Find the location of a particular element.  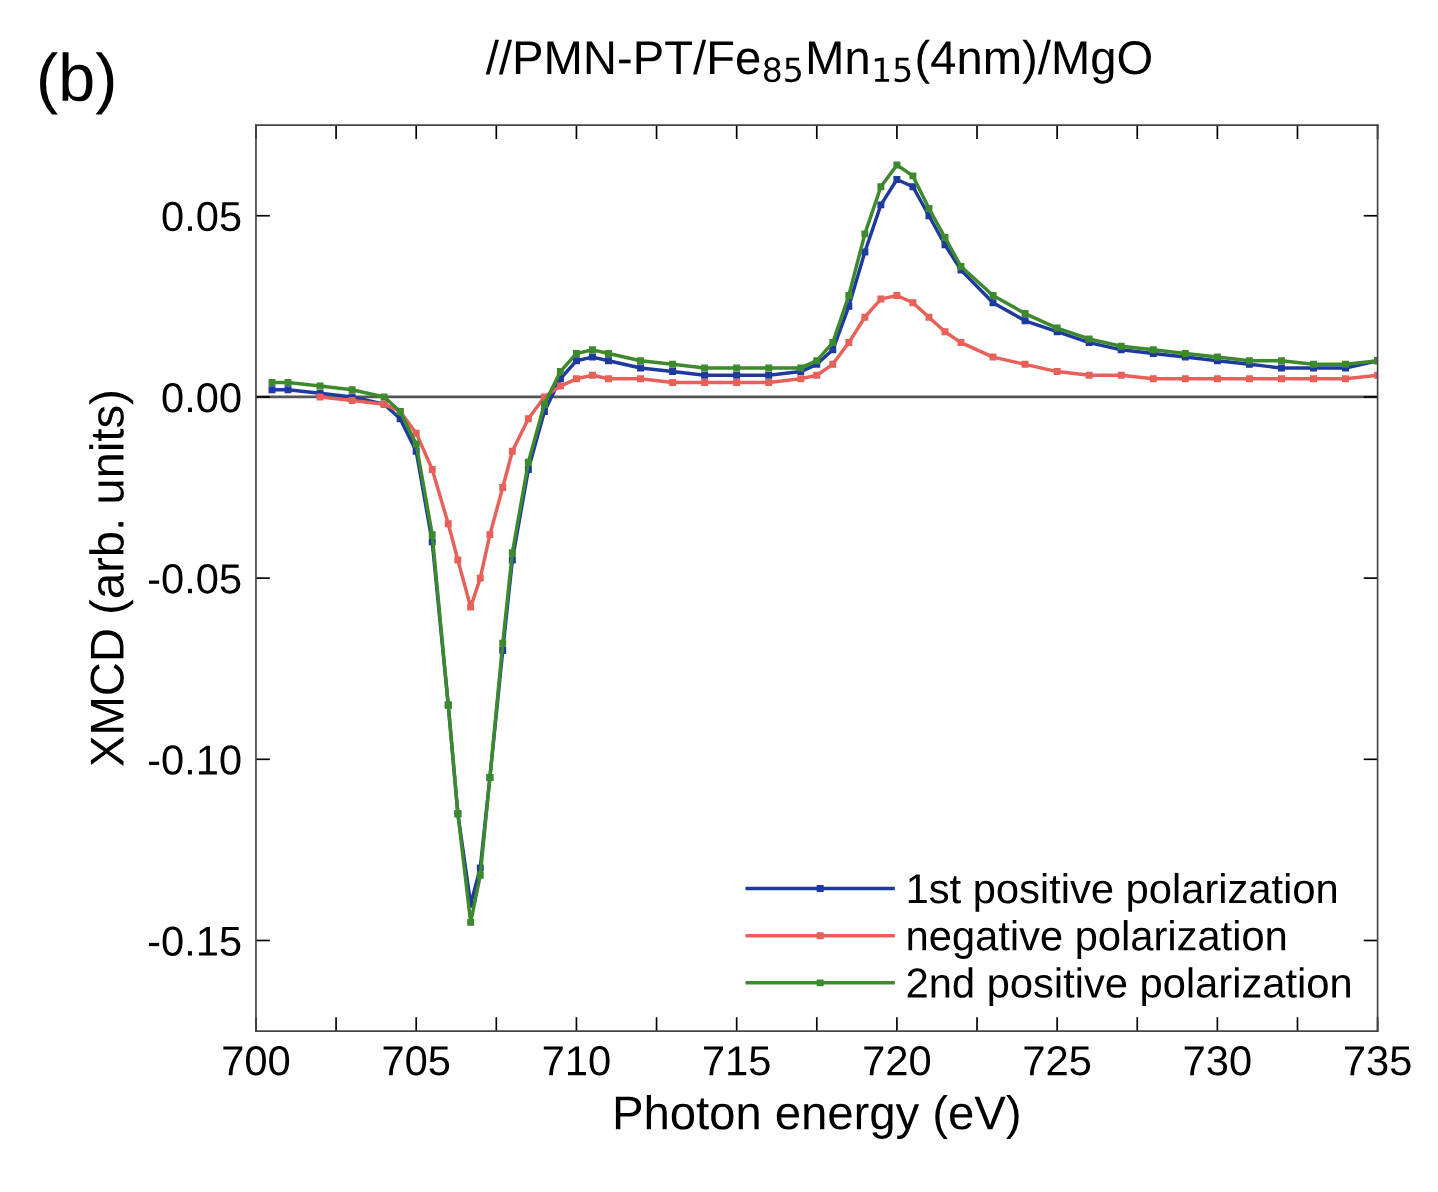

legend-label: 1st positive polarization is located at coordinates (1122, 892).